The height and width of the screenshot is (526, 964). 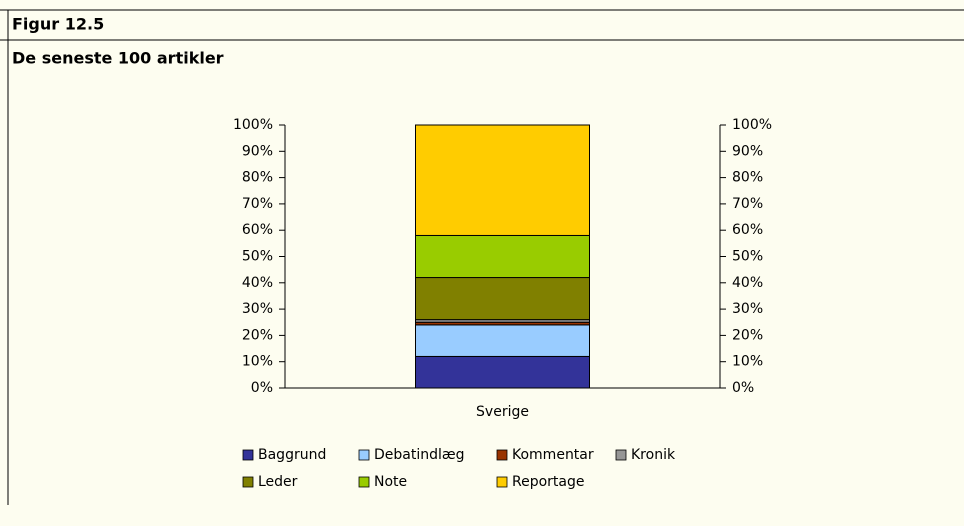 What do you see at coordinates (58, 24) in the screenshot?
I see `figure-label: Figur 12.5` at bounding box center [58, 24].